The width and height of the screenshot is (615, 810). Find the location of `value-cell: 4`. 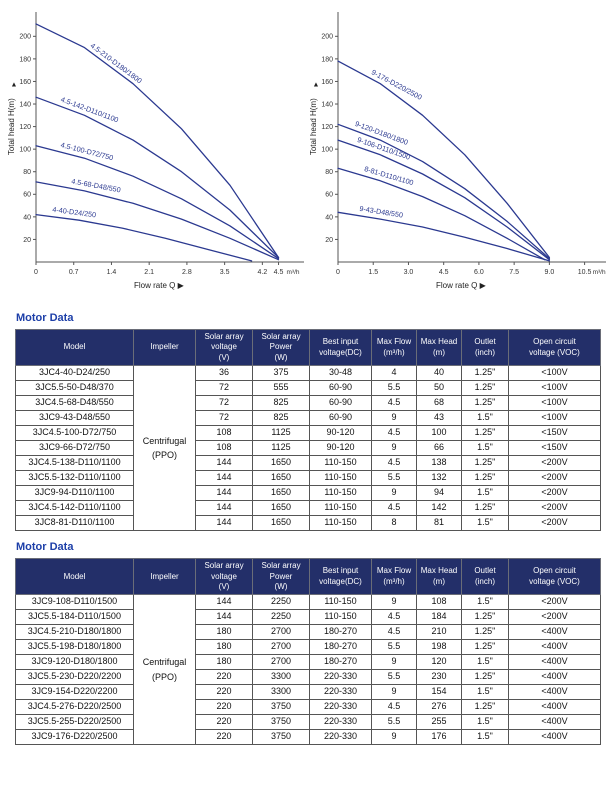

value-cell: 4 is located at coordinates (394, 373).